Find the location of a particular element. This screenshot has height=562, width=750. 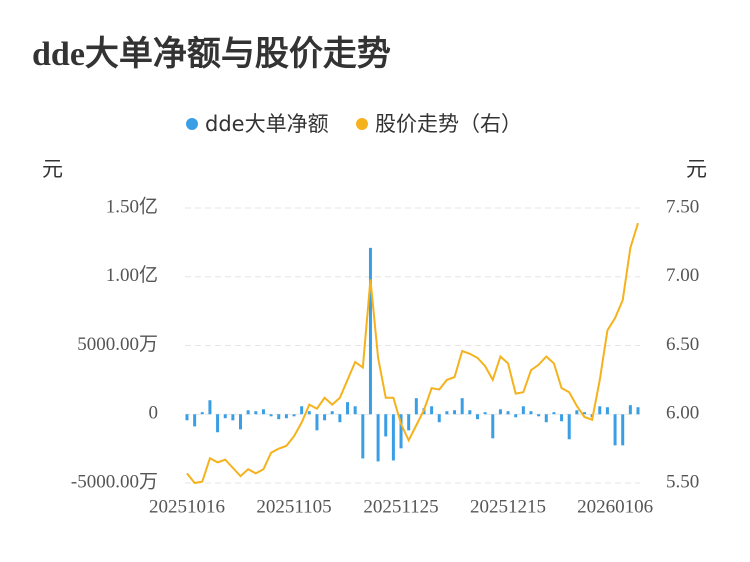

legend-label: dde大单净额 is located at coordinates (267, 124).